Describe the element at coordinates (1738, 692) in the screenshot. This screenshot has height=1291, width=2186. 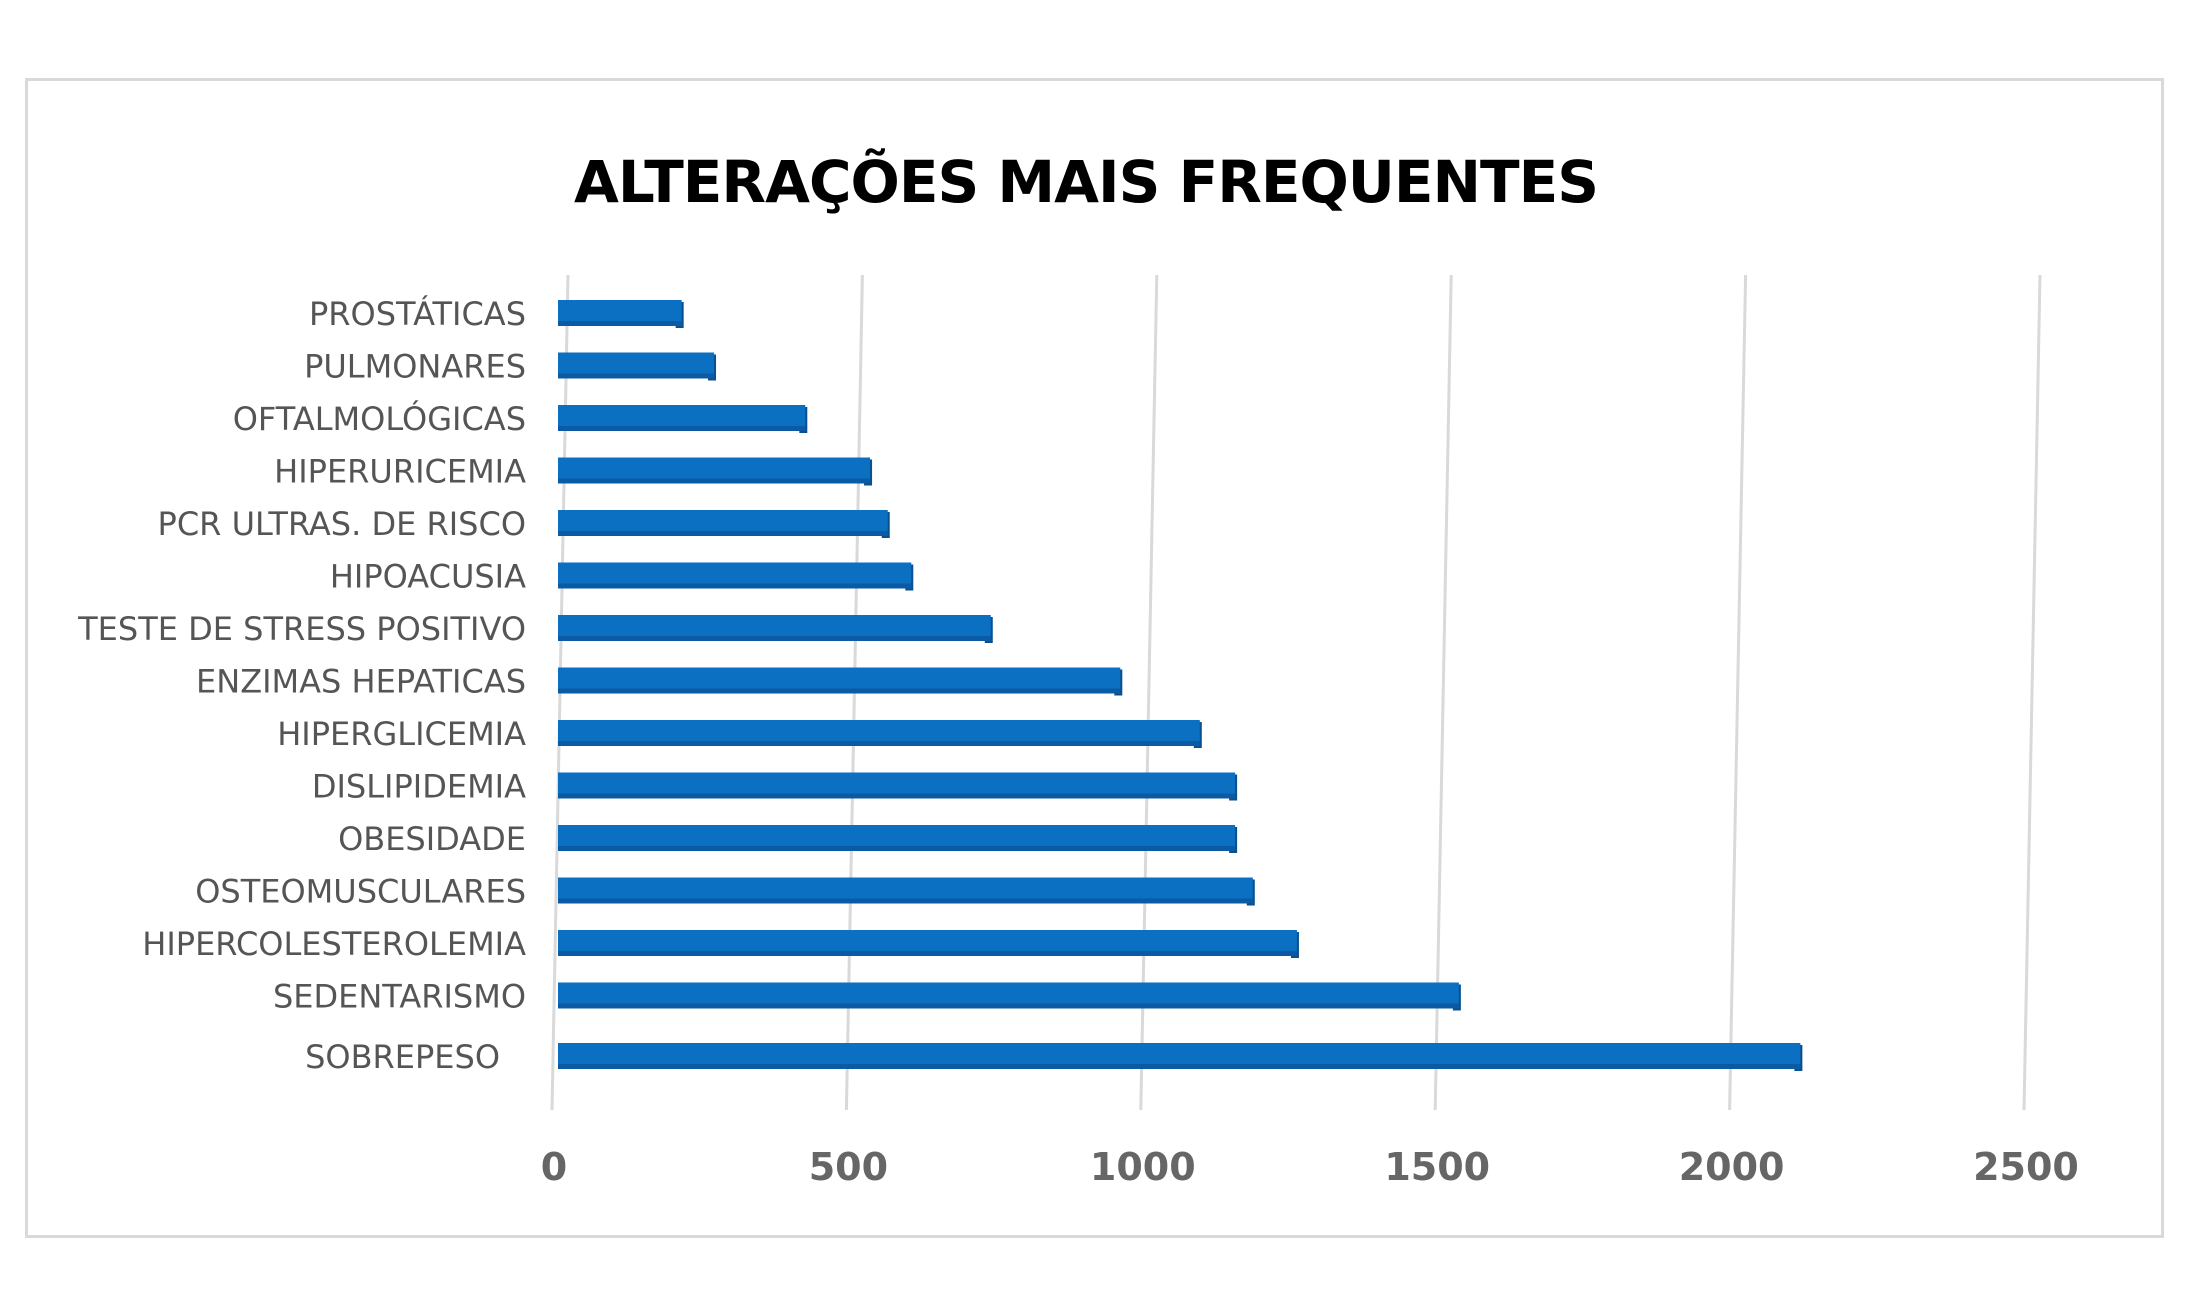
I see `gridline-2000` at that location.